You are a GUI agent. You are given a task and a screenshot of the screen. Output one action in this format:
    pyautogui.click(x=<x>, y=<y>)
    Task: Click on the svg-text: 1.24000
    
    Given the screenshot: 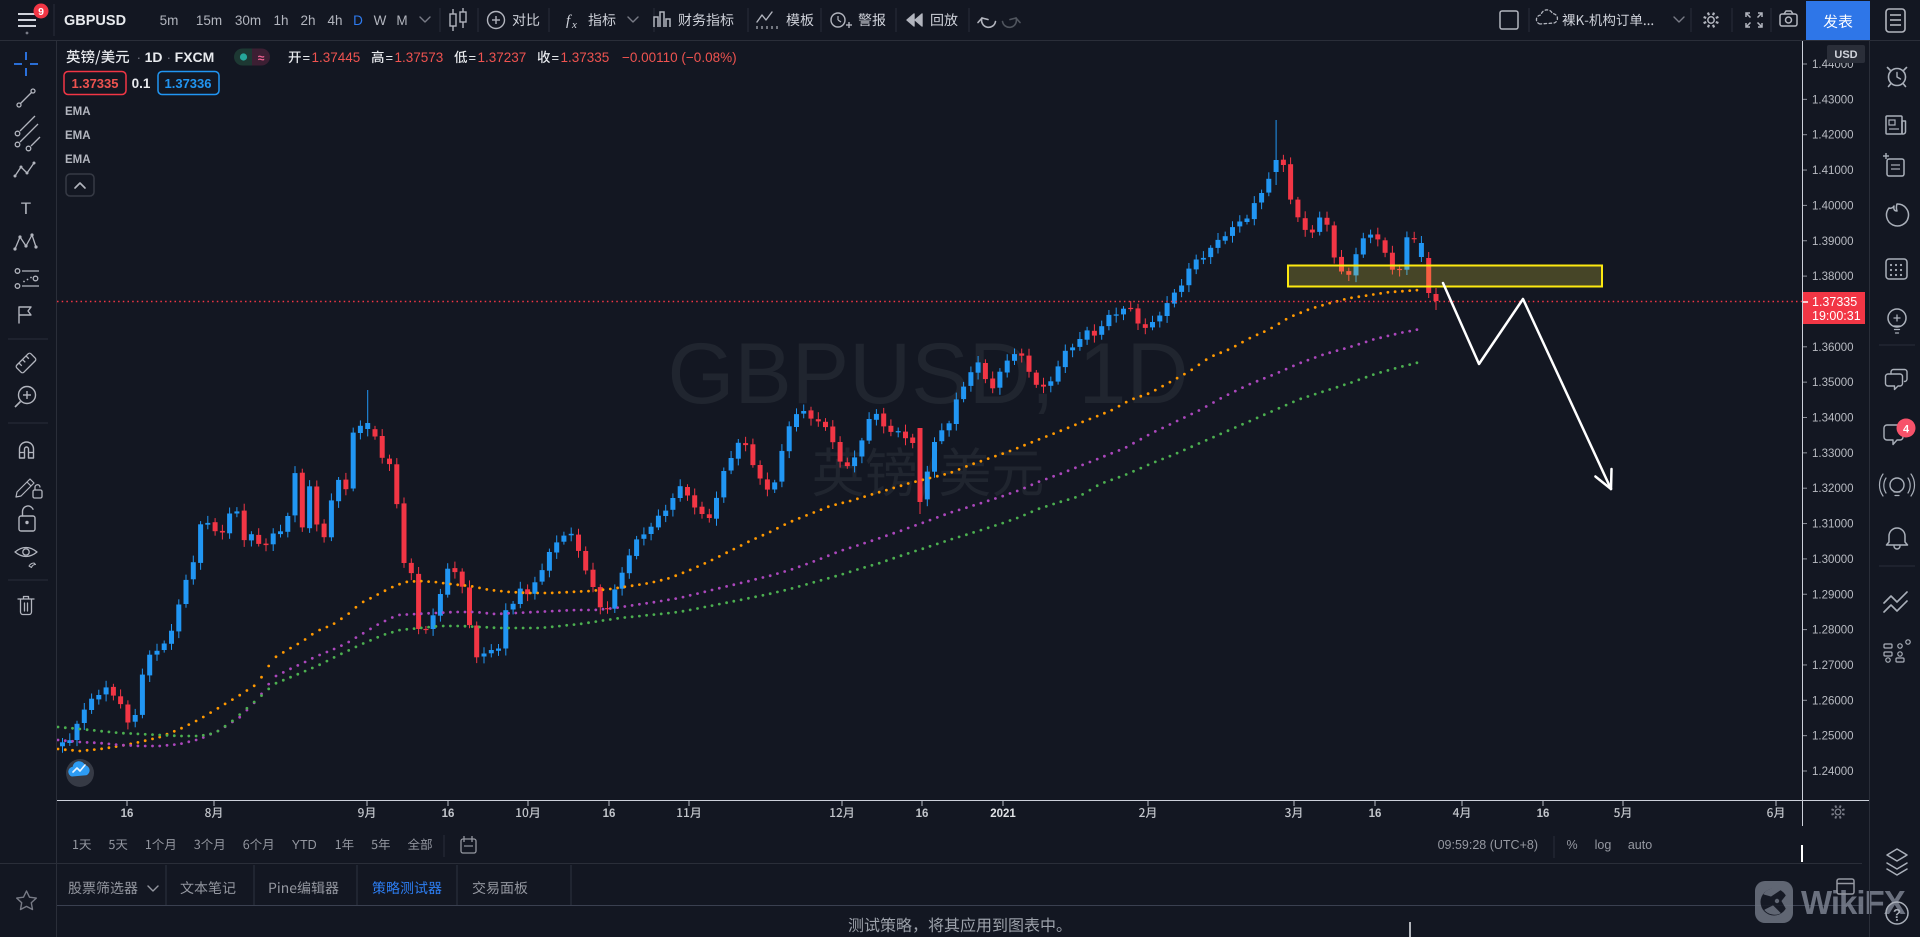 What is the action you would take?
    pyautogui.click(x=1833, y=772)
    